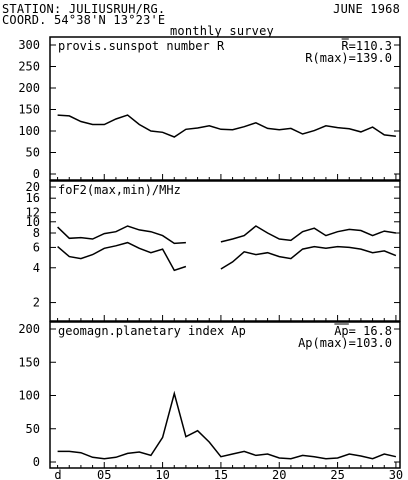 This screenshot has width=408, height=480. Describe the element at coordinates (222, 31) in the screenshot. I see `survey-label: monthly survey` at that location.